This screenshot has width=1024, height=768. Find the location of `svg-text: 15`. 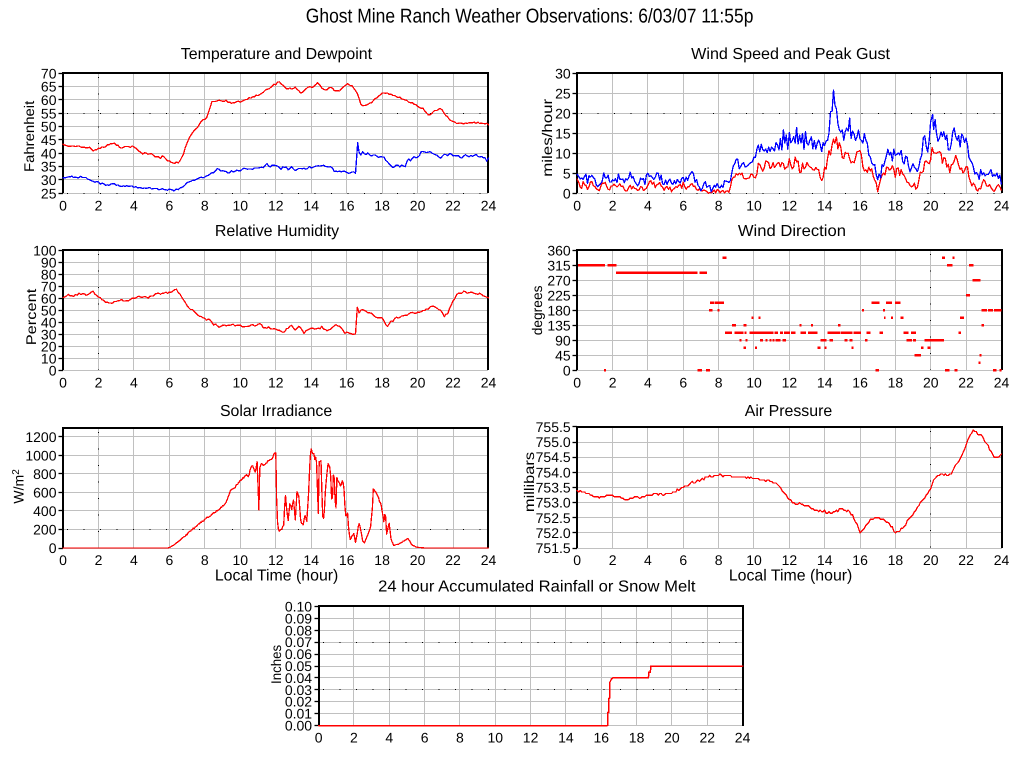

svg-text: 15 is located at coordinates (563, 133).